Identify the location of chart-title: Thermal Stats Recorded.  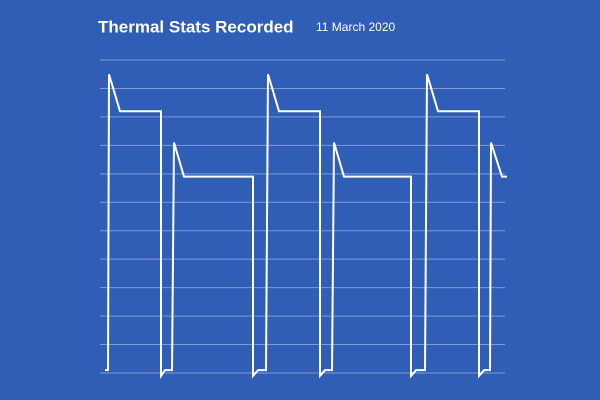
(196, 26).